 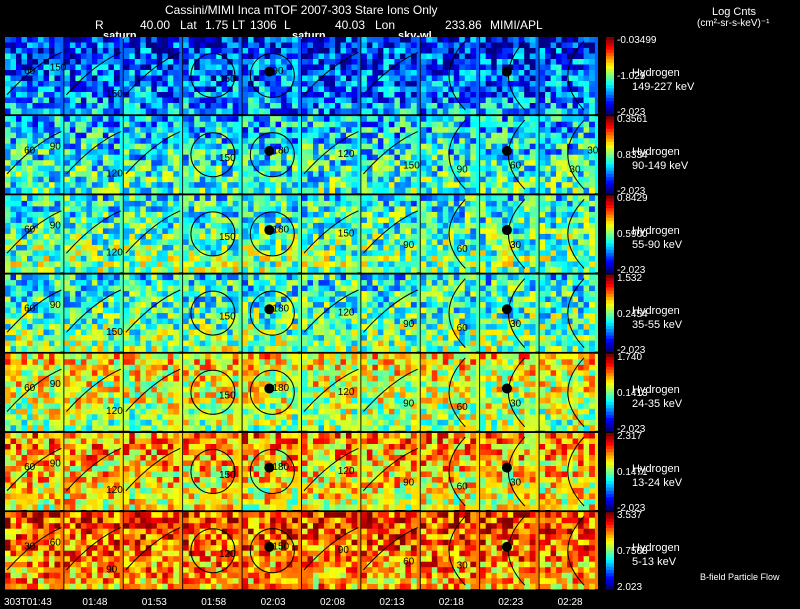 I want to click on heatmap-panel-r2-c3, so click(x=212, y=234).